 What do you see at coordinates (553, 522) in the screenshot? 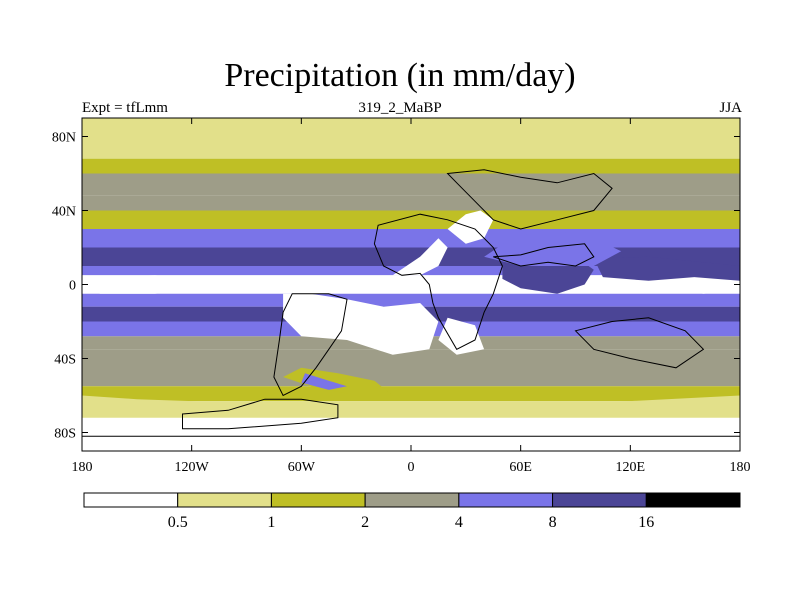
I see `colorbar-label: 8` at bounding box center [553, 522].